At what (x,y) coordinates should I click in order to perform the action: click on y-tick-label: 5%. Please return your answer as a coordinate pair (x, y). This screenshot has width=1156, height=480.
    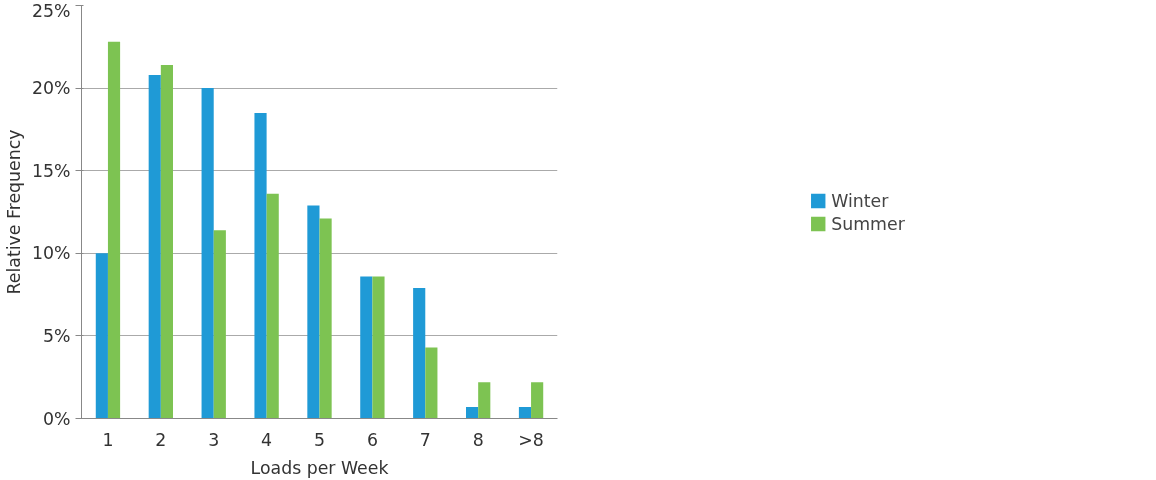
    Looking at the image, I should click on (57, 335).